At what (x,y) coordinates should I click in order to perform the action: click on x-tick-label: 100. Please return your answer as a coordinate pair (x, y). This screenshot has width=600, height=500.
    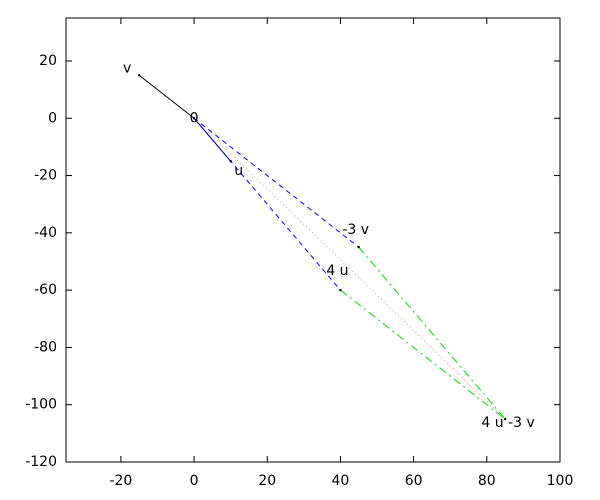
    Looking at the image, I should click on (560, 481).